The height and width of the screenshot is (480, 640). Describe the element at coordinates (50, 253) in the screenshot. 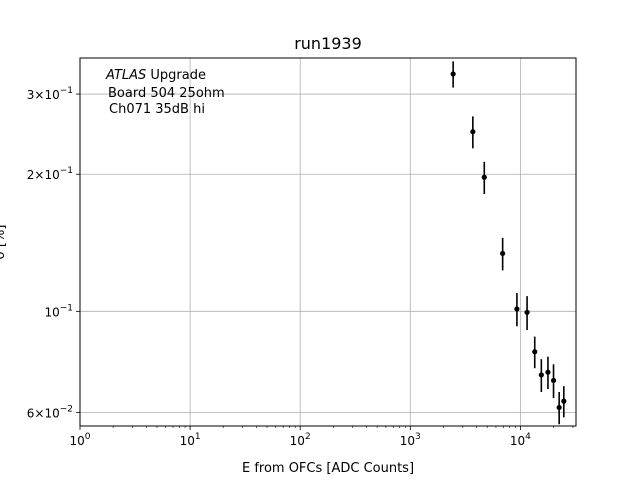

I see `y-tick-labels: 6×10⁻² 10−1 2×10⁻¹ 3×10⁻¹` at that location.